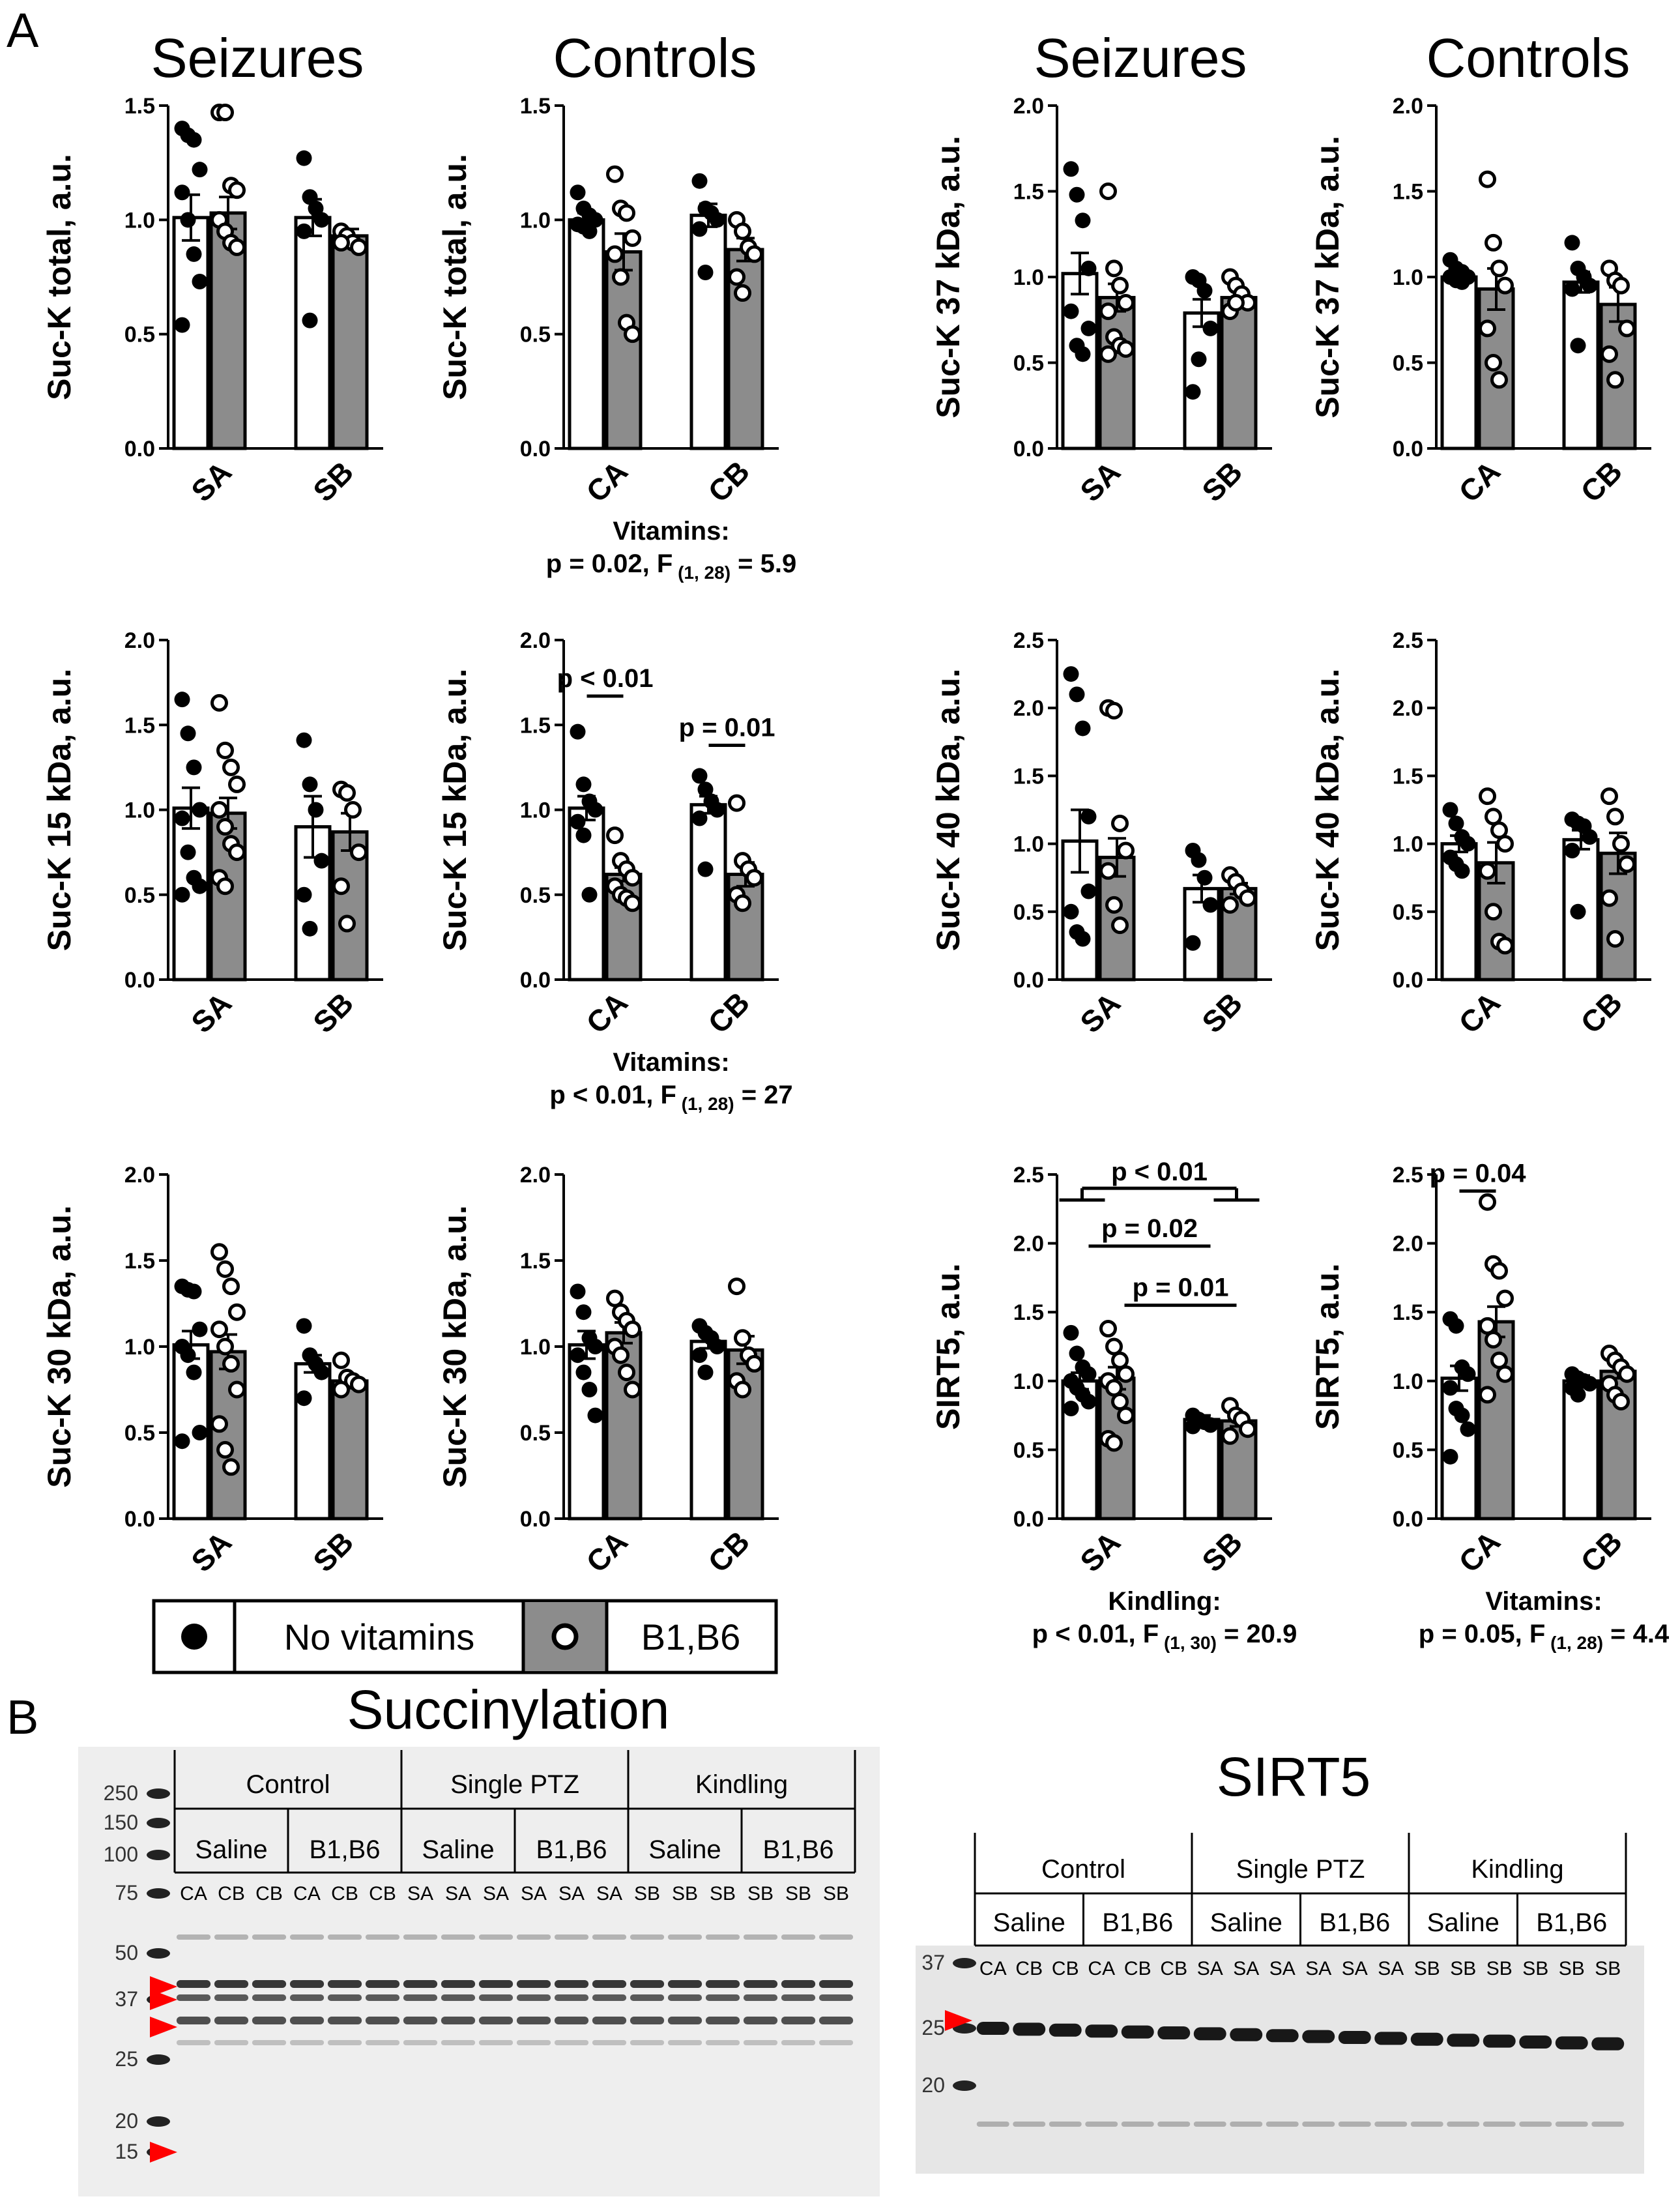 Image resolution: width=1680 pixels, height=2203 pixels. I want to click on chart-c9: 0.0 0.5 1.0 1.5 2.0 Suc-K 30 kDa, a.u. SA SB, so click(212, 1371).